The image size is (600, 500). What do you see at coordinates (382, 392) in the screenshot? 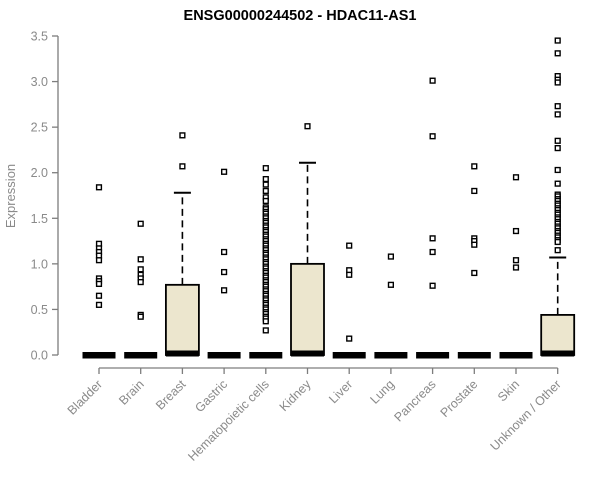
I see `x-tick-label: Lung` at bounding box center [382, 392].